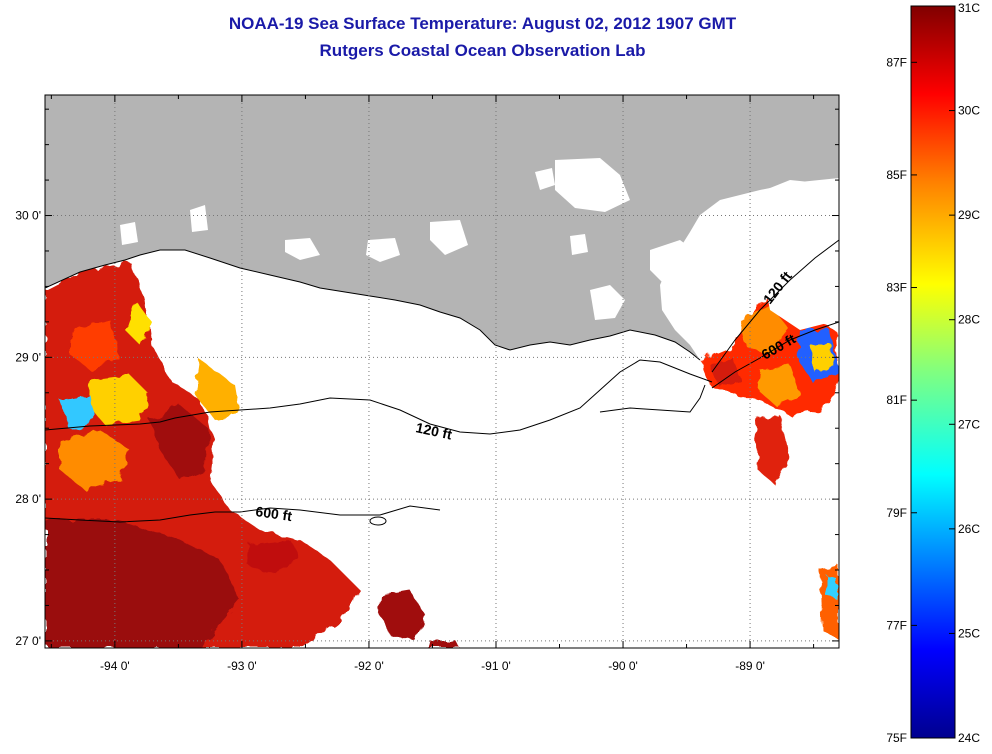 The height and width of the screenshot is (754, 992). I want to click on fahrenheit-tick-label: 75F, so click(896, 738).